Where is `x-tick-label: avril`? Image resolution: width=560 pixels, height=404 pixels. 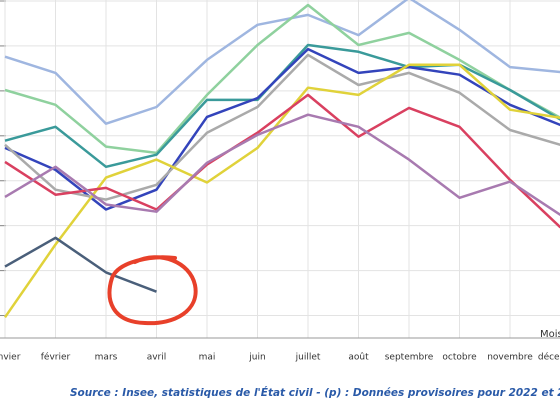 x-tick-label: avril is located at coordinates (157, 358).